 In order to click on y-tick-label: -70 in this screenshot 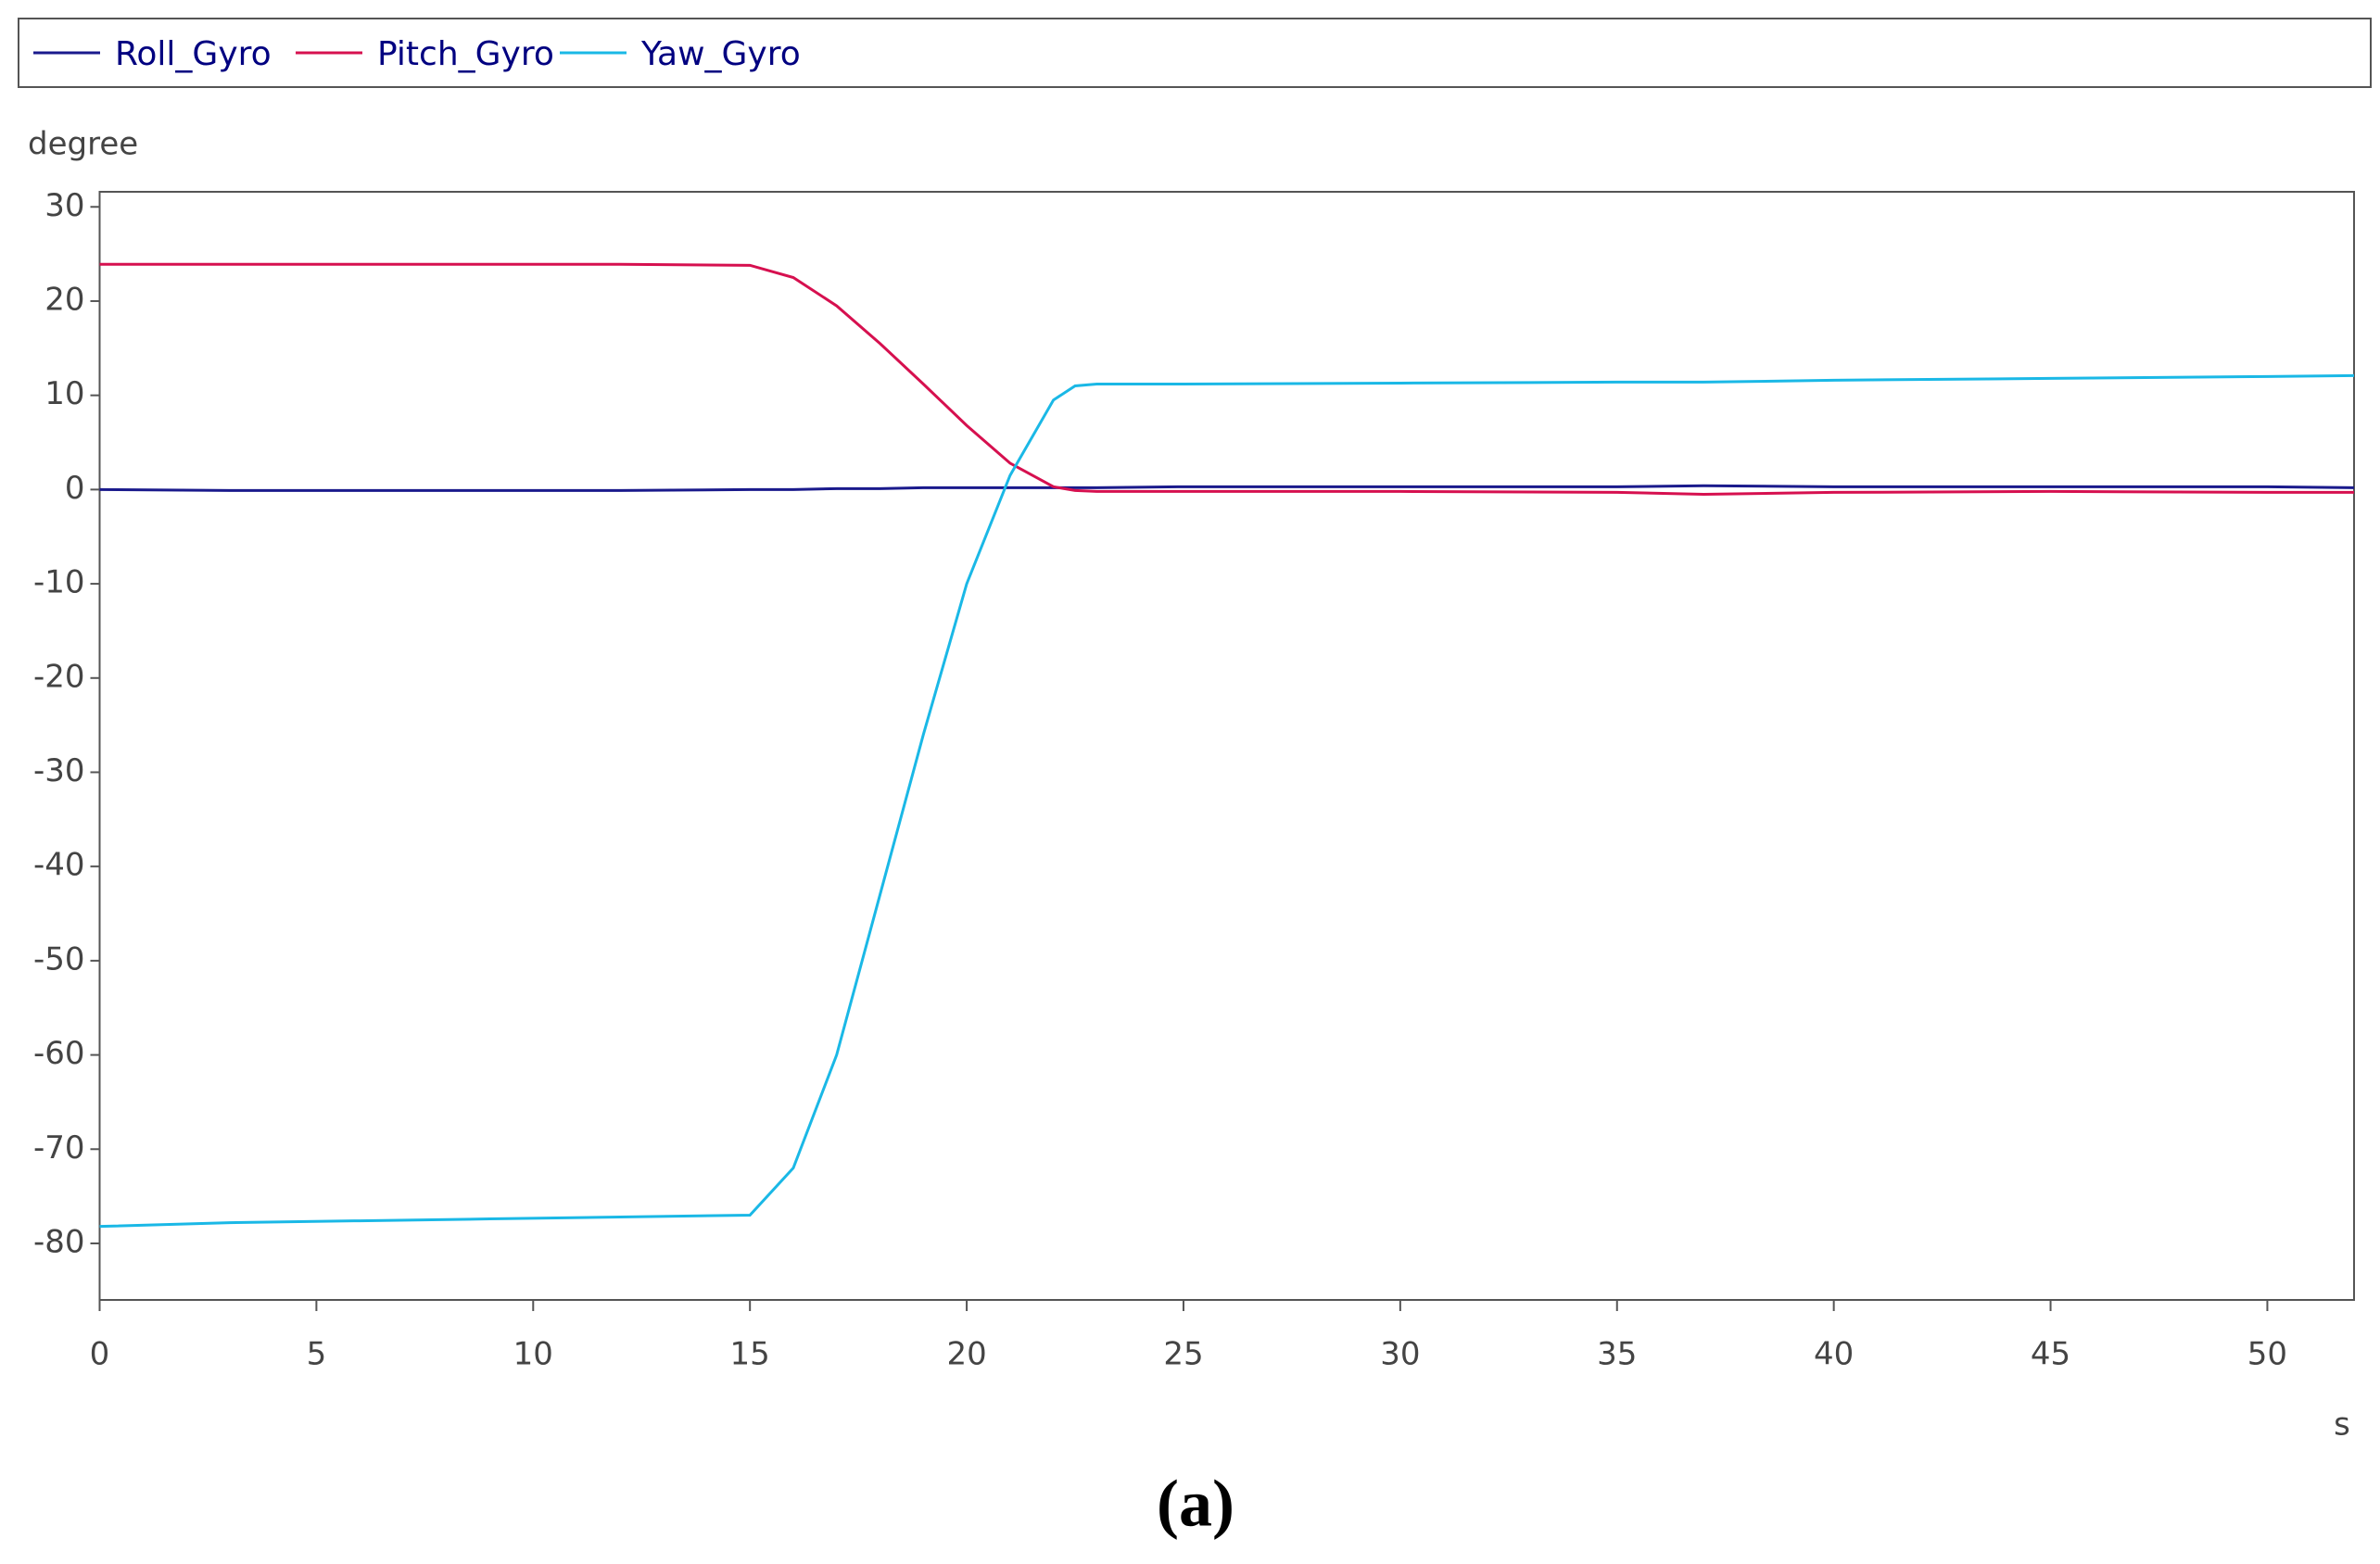, I will do `click(59, 1148)`.